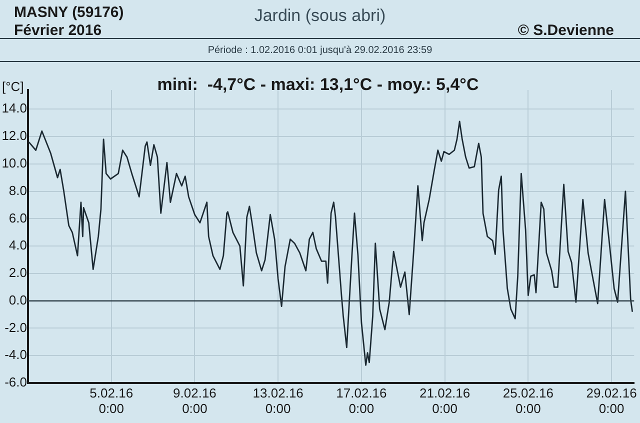 This screenshot has width=640, height=423. I want to click on chart-subtitle: Période : 1.02.2016 0:01 jusqu'à 29.02.2016 23:59, so click(320, 50).